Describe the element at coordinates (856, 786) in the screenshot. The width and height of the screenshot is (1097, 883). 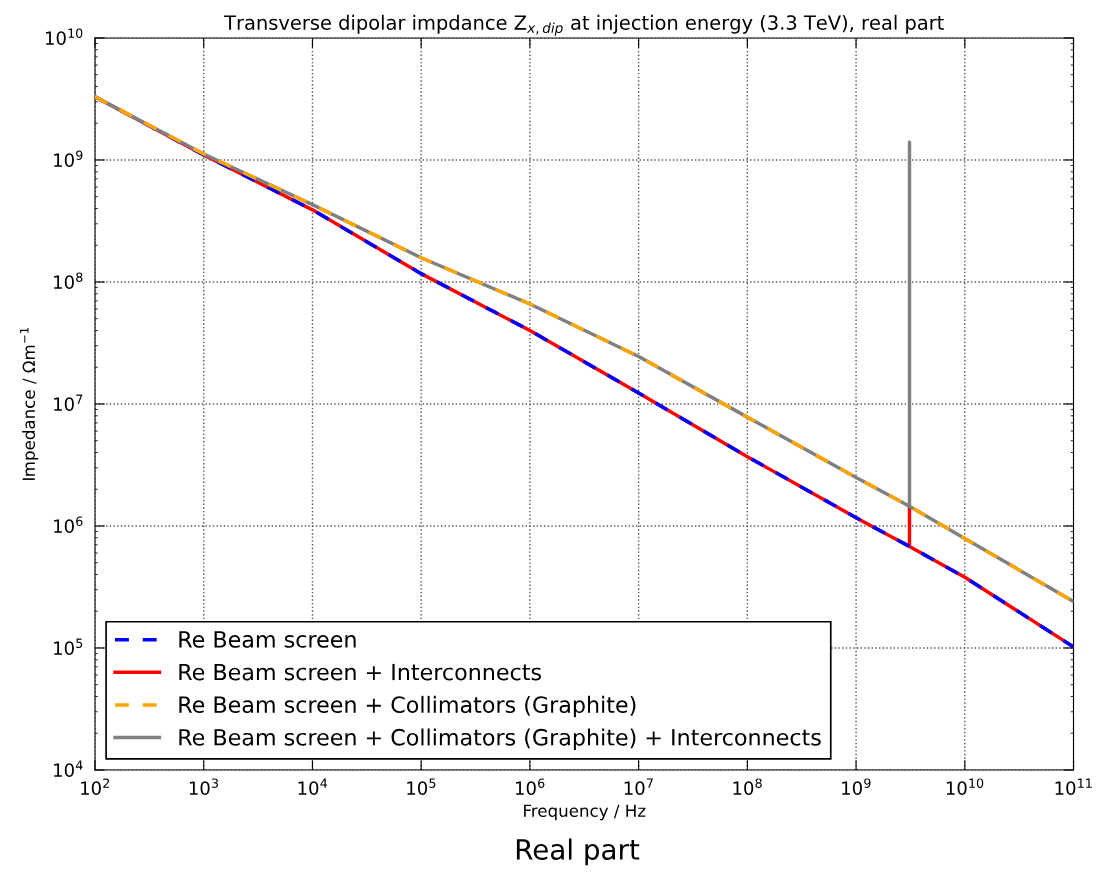
I see `x-tick-label: 10$^{9}$` at that location.